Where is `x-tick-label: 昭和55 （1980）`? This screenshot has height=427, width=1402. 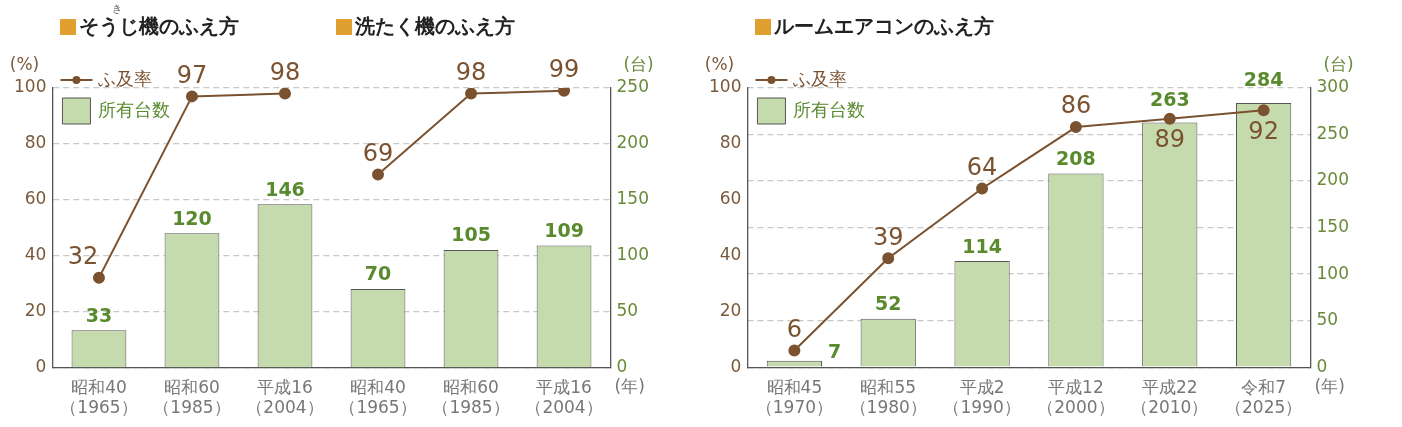
x-tick-label: 昭和55 （1980） is located at coordinates (888, 397).